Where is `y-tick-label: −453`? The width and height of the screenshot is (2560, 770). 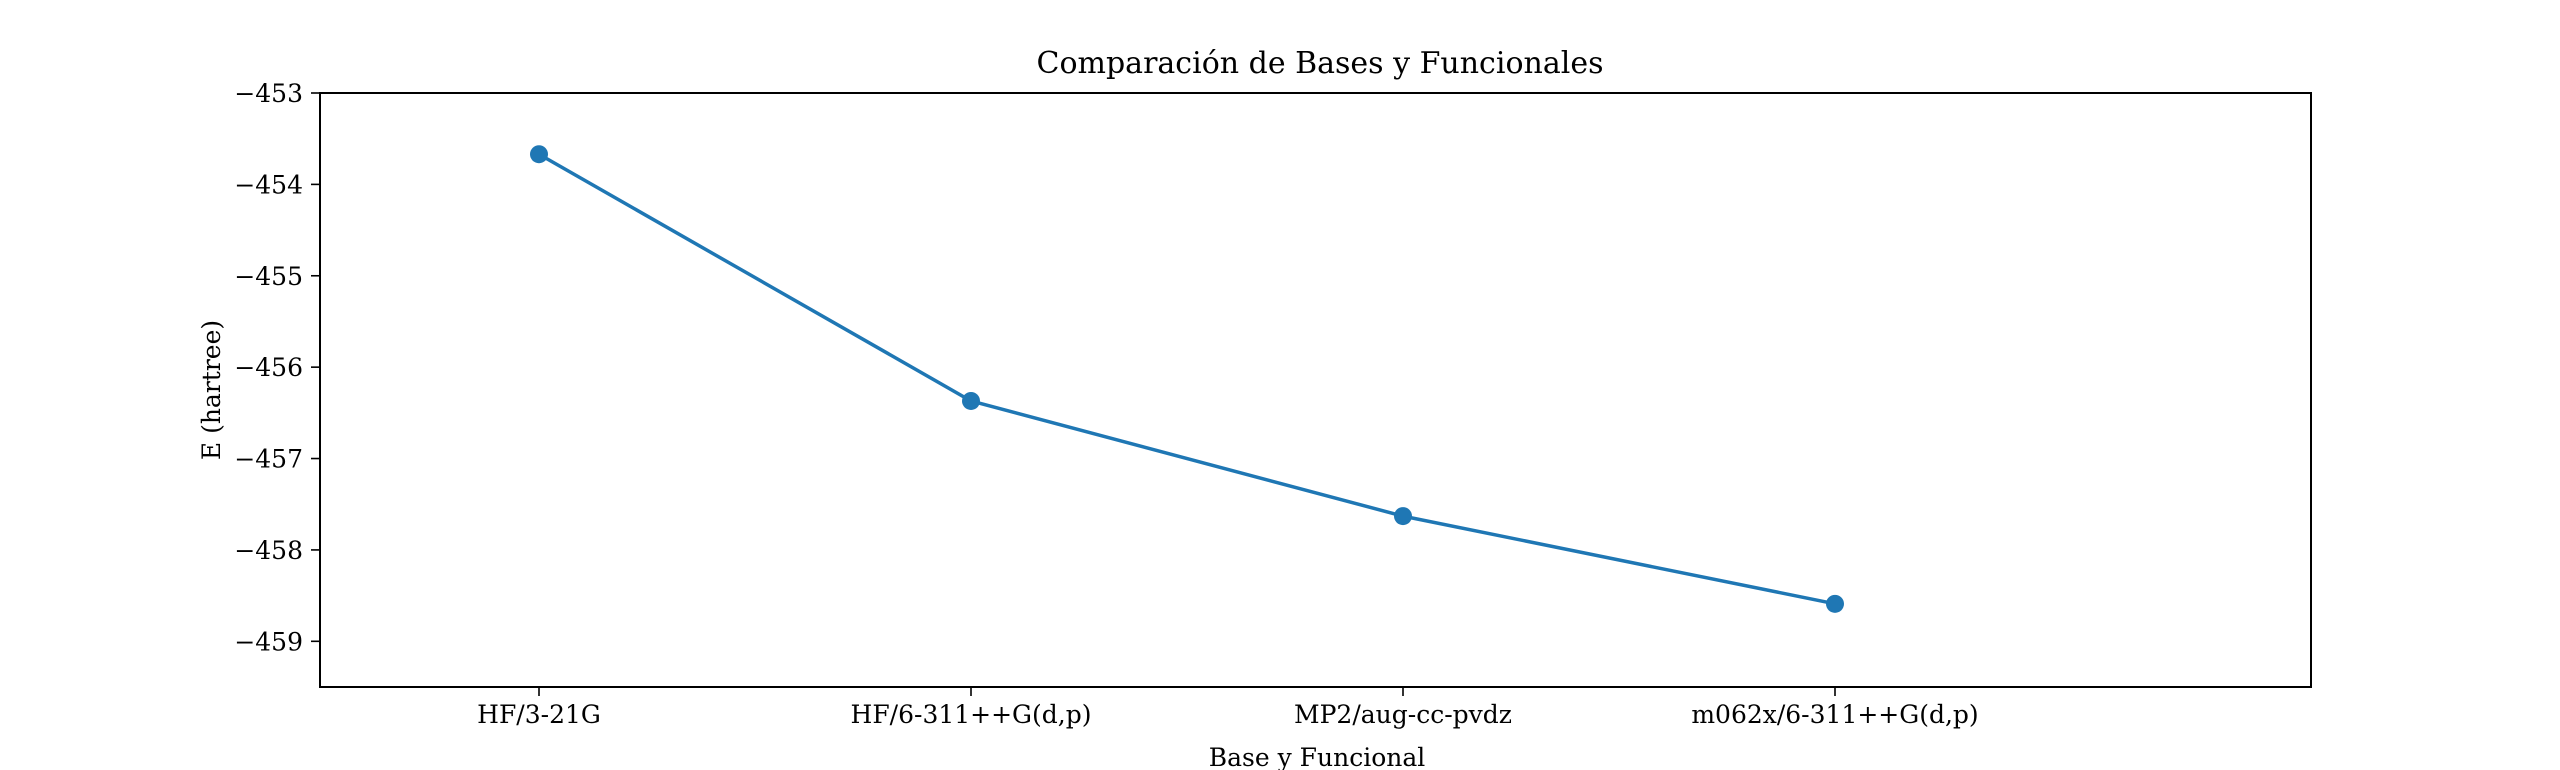 y-tick-label: −453 is located at coordinates (268, 93).